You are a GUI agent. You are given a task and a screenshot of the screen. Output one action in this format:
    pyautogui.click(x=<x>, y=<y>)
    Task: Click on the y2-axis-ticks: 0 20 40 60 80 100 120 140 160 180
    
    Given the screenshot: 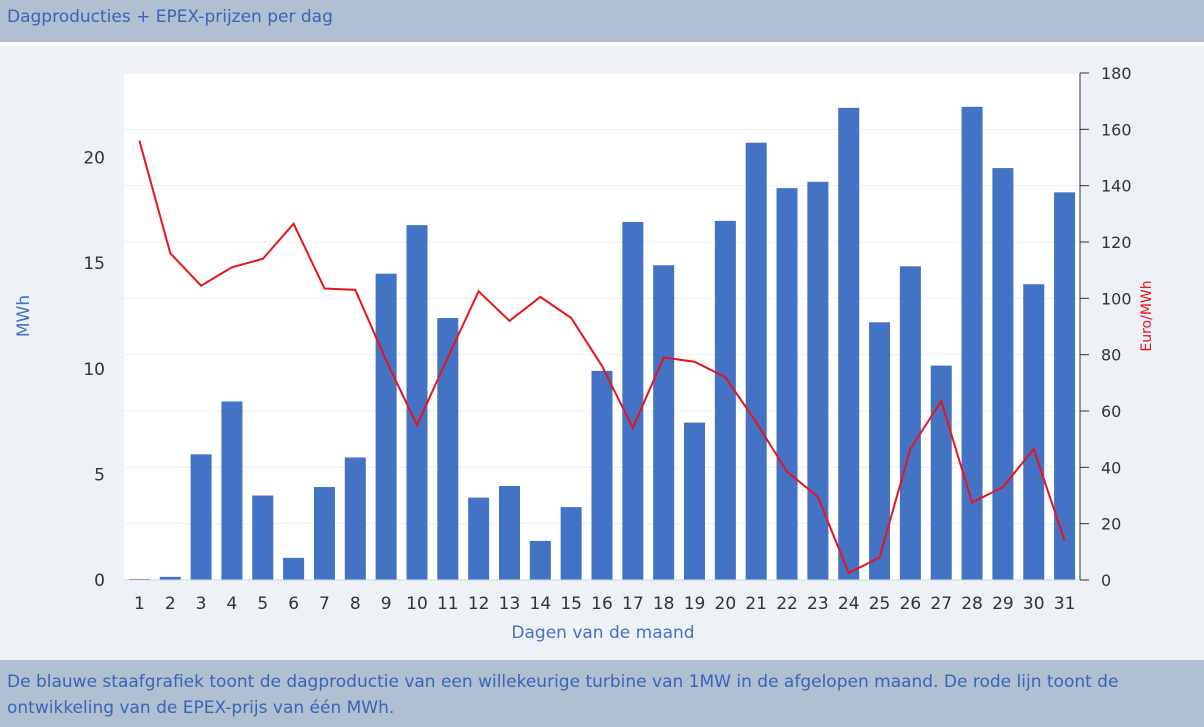 What is the action you would take?
    pyautogui.click(x=1106, y=327)
    